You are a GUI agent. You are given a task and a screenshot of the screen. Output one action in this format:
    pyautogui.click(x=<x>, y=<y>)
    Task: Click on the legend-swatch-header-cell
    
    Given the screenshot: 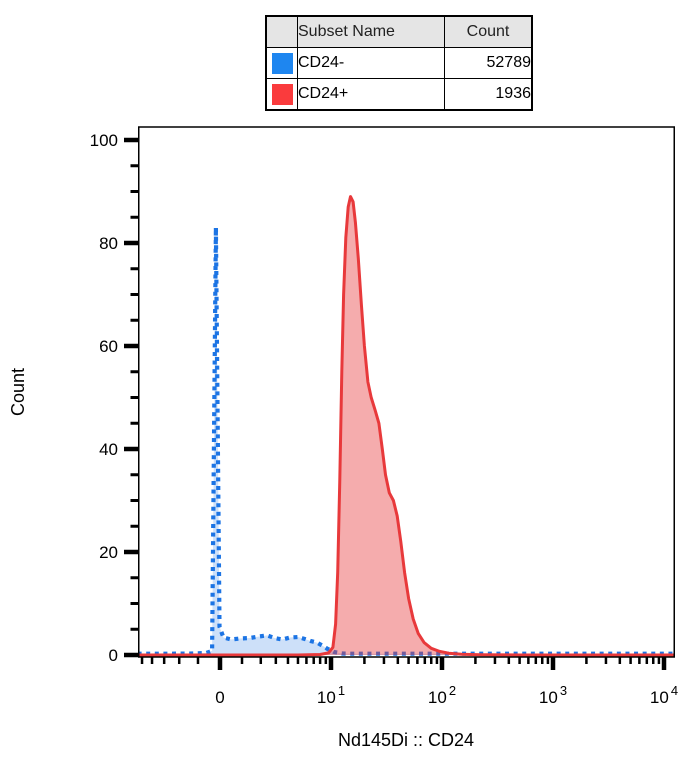 What is the action you would take?
    pyautogui.click(x=281, y=31)
    